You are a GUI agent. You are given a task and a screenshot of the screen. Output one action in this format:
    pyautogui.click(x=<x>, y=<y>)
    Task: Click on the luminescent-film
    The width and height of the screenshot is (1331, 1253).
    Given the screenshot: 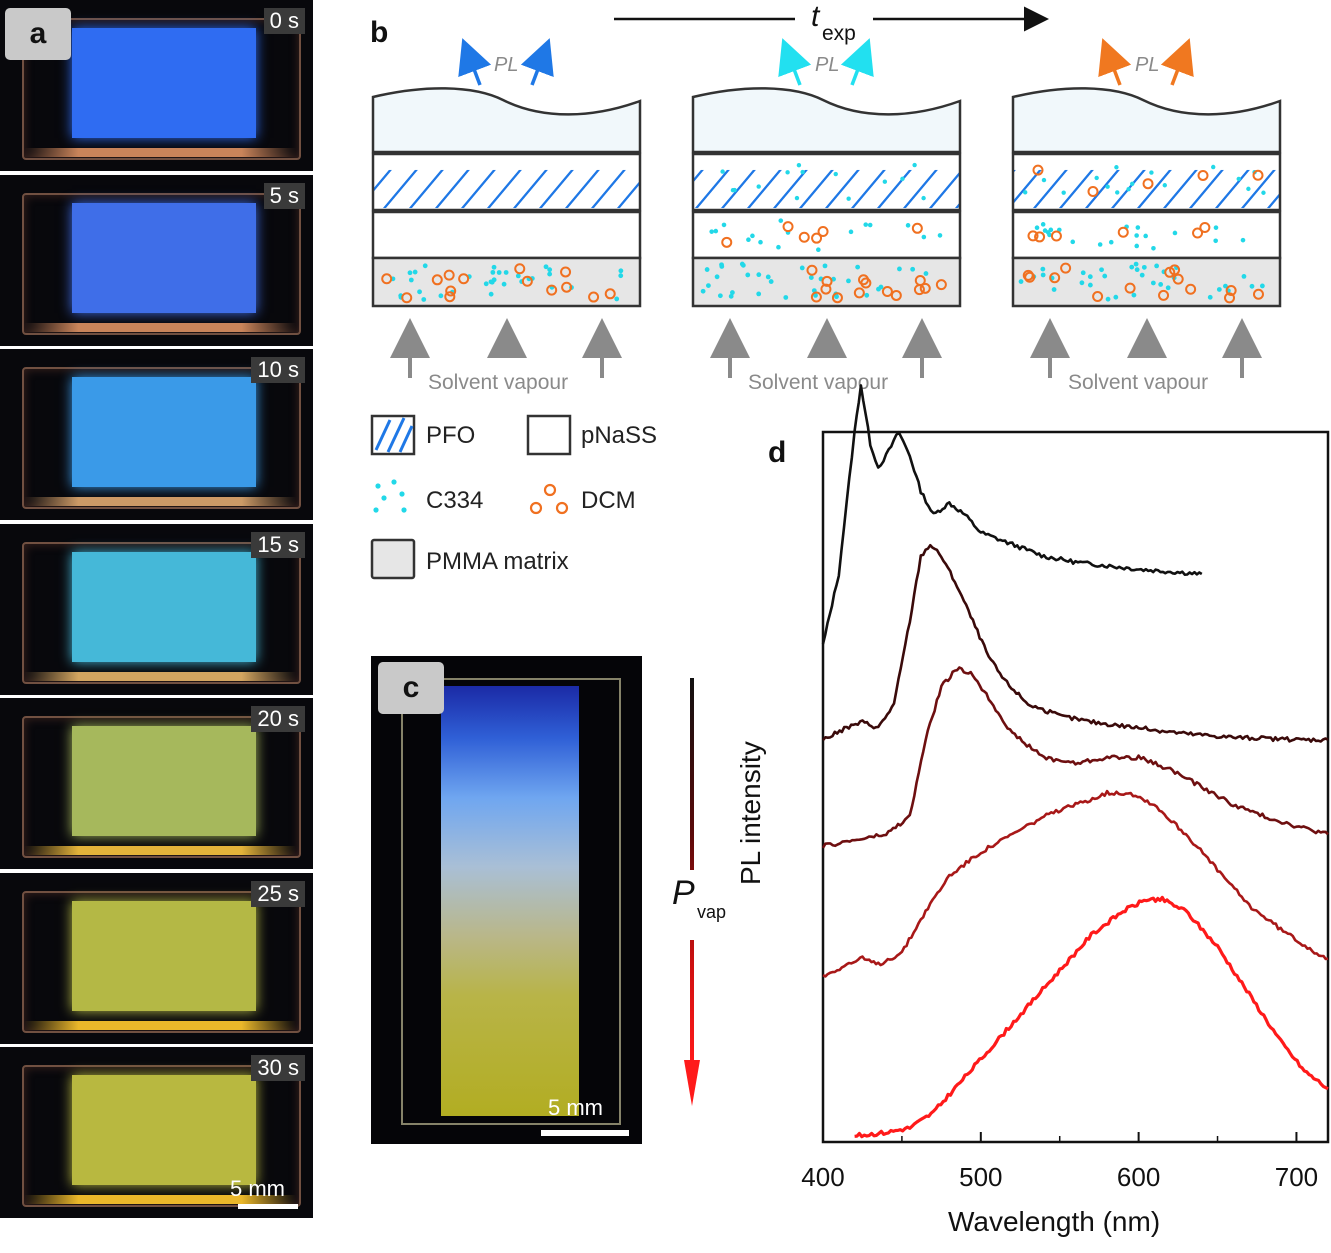 What is the action you would take?
    pyautogui.click(x=164, y=1130)
    